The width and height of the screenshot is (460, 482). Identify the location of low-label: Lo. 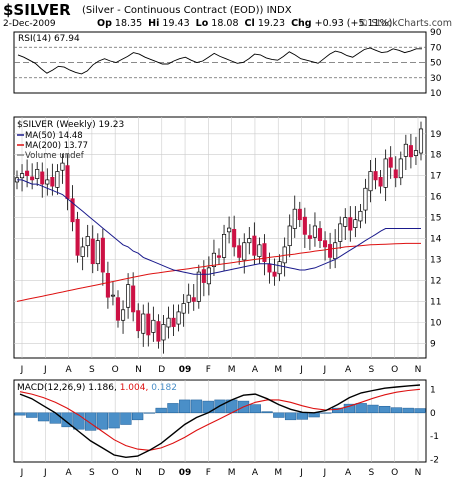
(202, 23).